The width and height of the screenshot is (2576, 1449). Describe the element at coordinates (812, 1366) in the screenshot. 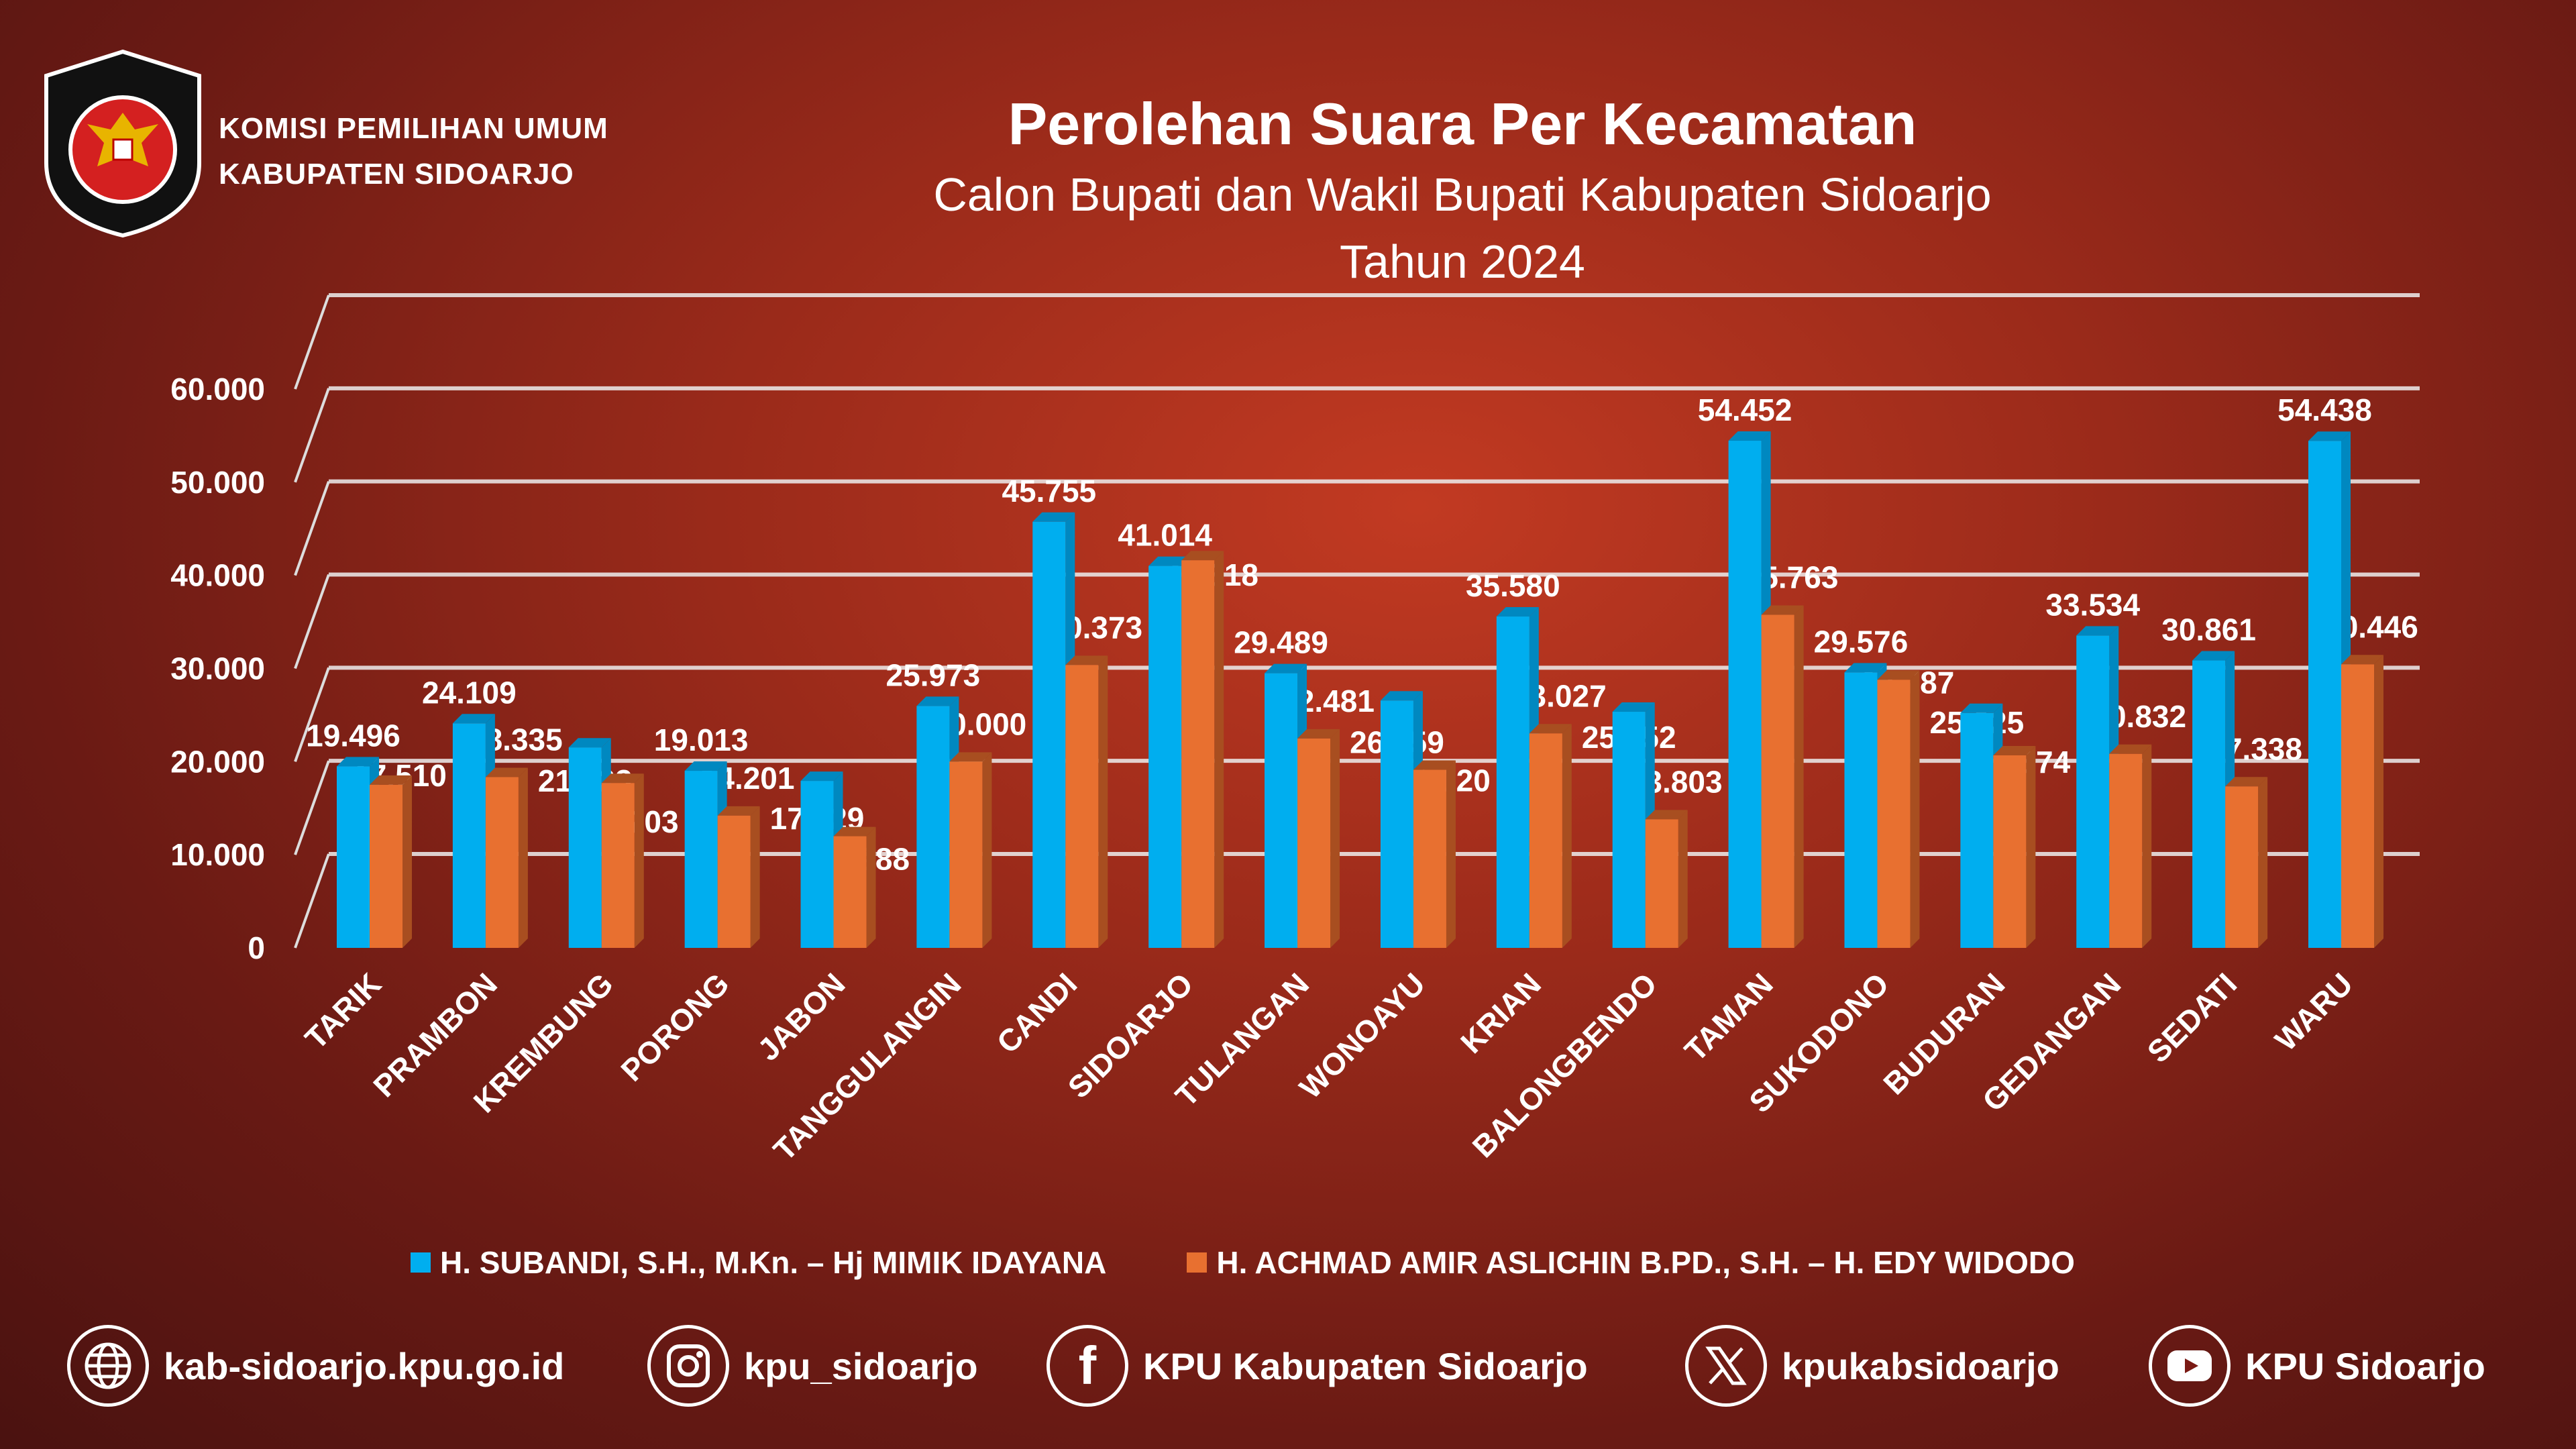

I see `instagram-link: kpu_sidoarjo` at that location.